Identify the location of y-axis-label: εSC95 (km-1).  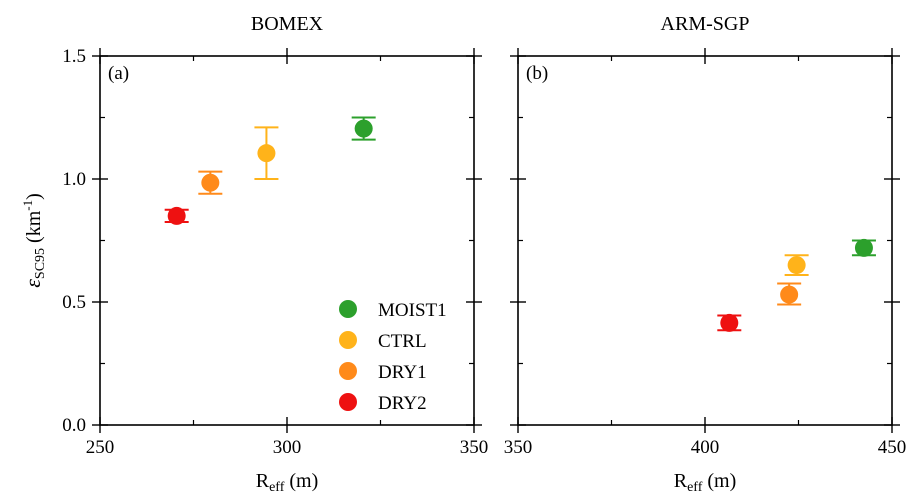
(34, 240).